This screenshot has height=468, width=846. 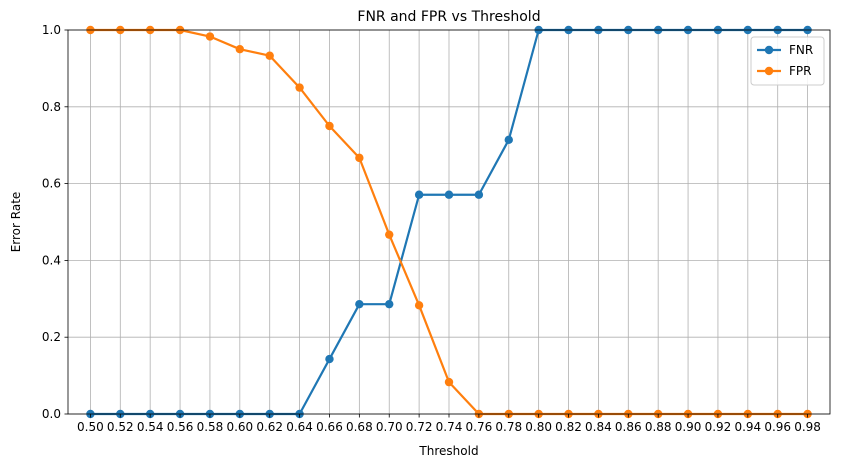 I want to click on y-tick-label: 1.0, so click(x=51, y=30).